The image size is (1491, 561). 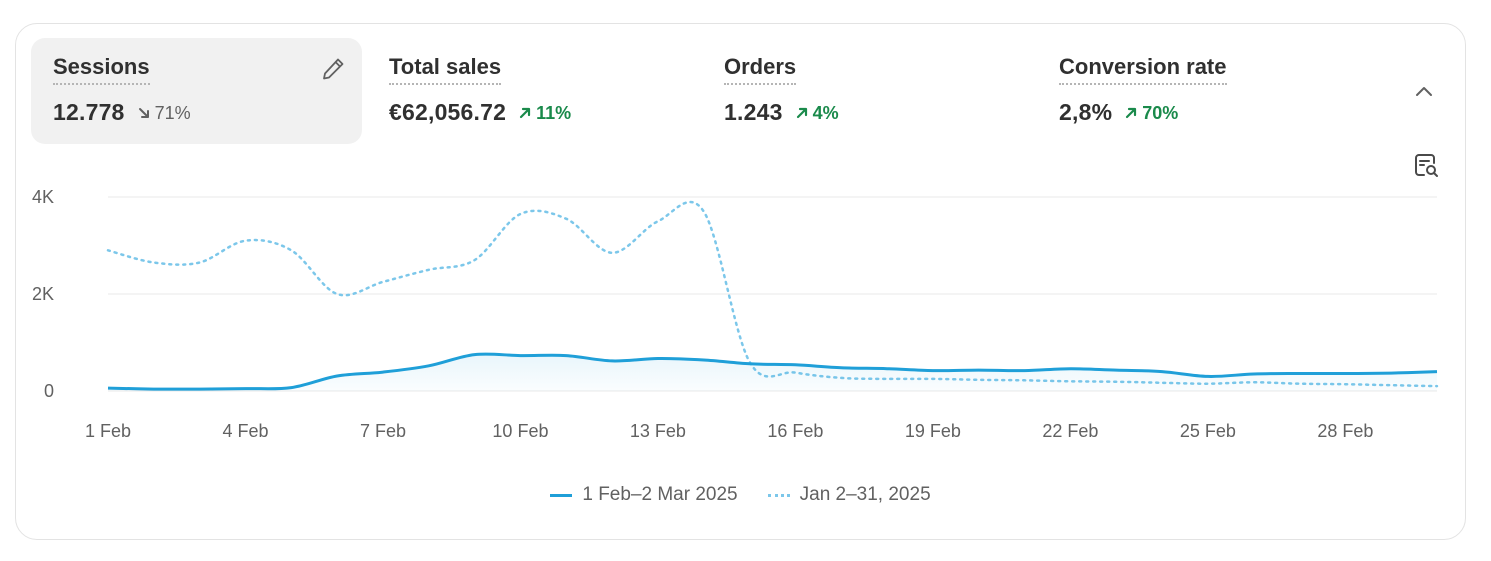 I want to click on x-tick-label: 16 Feb, so click(x=795, y=431).